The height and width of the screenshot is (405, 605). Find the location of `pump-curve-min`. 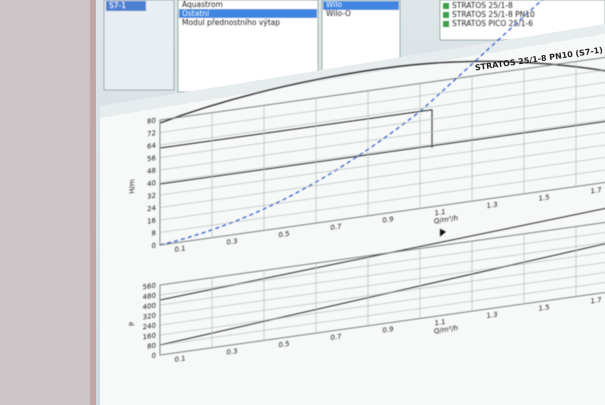

pump-curve-min is located at coordinates (382, 151).